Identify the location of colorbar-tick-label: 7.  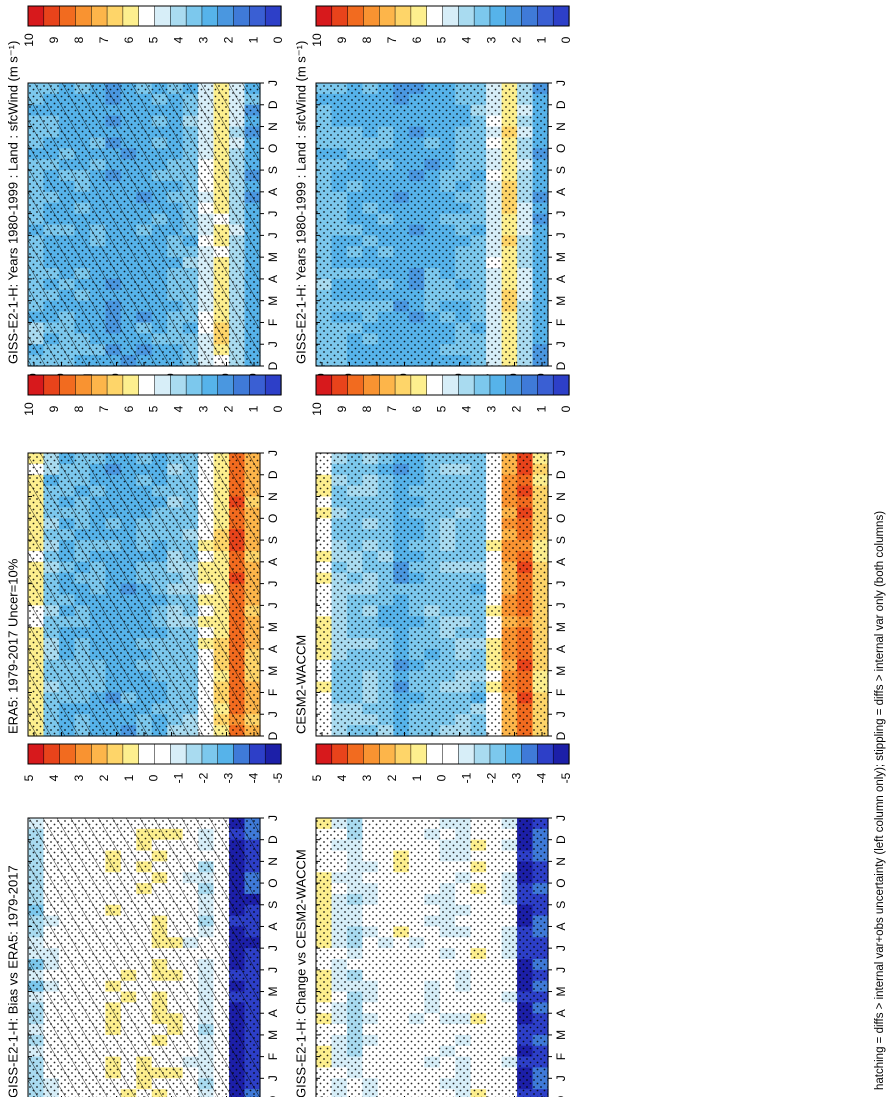
(104, 408).